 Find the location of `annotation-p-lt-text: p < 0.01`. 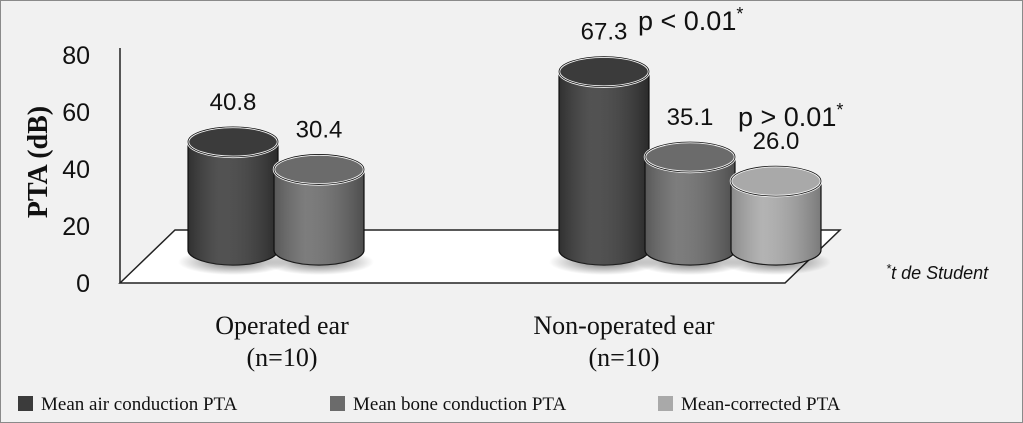

annotation-p-lt-text: p < 0.01 is located at coordinates (687, 21).